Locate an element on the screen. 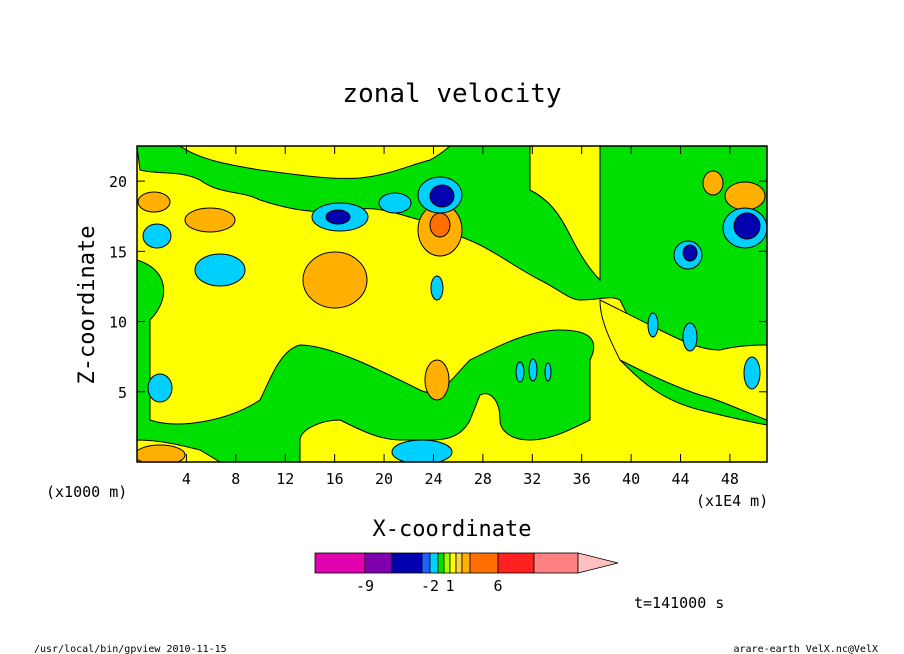 The width and height of the screenshot is (904, 654). x-tick-label: 20 is located at coordinates (384, 479).